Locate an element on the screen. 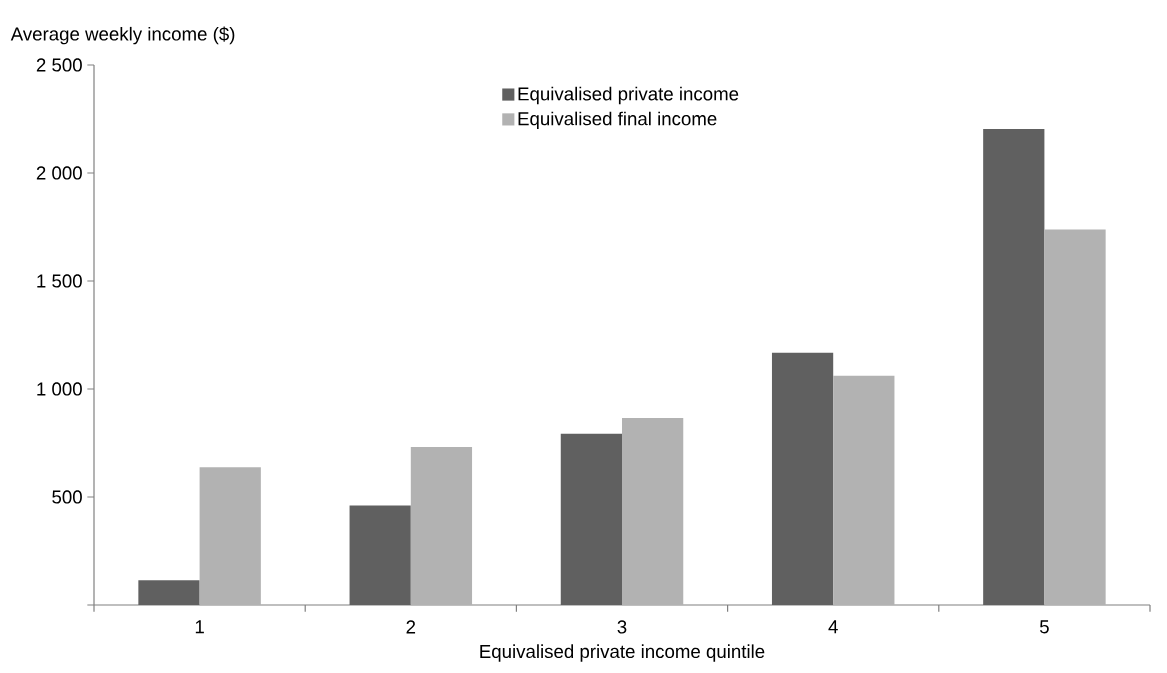  y-tick-label: 500 is located at coordinates (67, 497).